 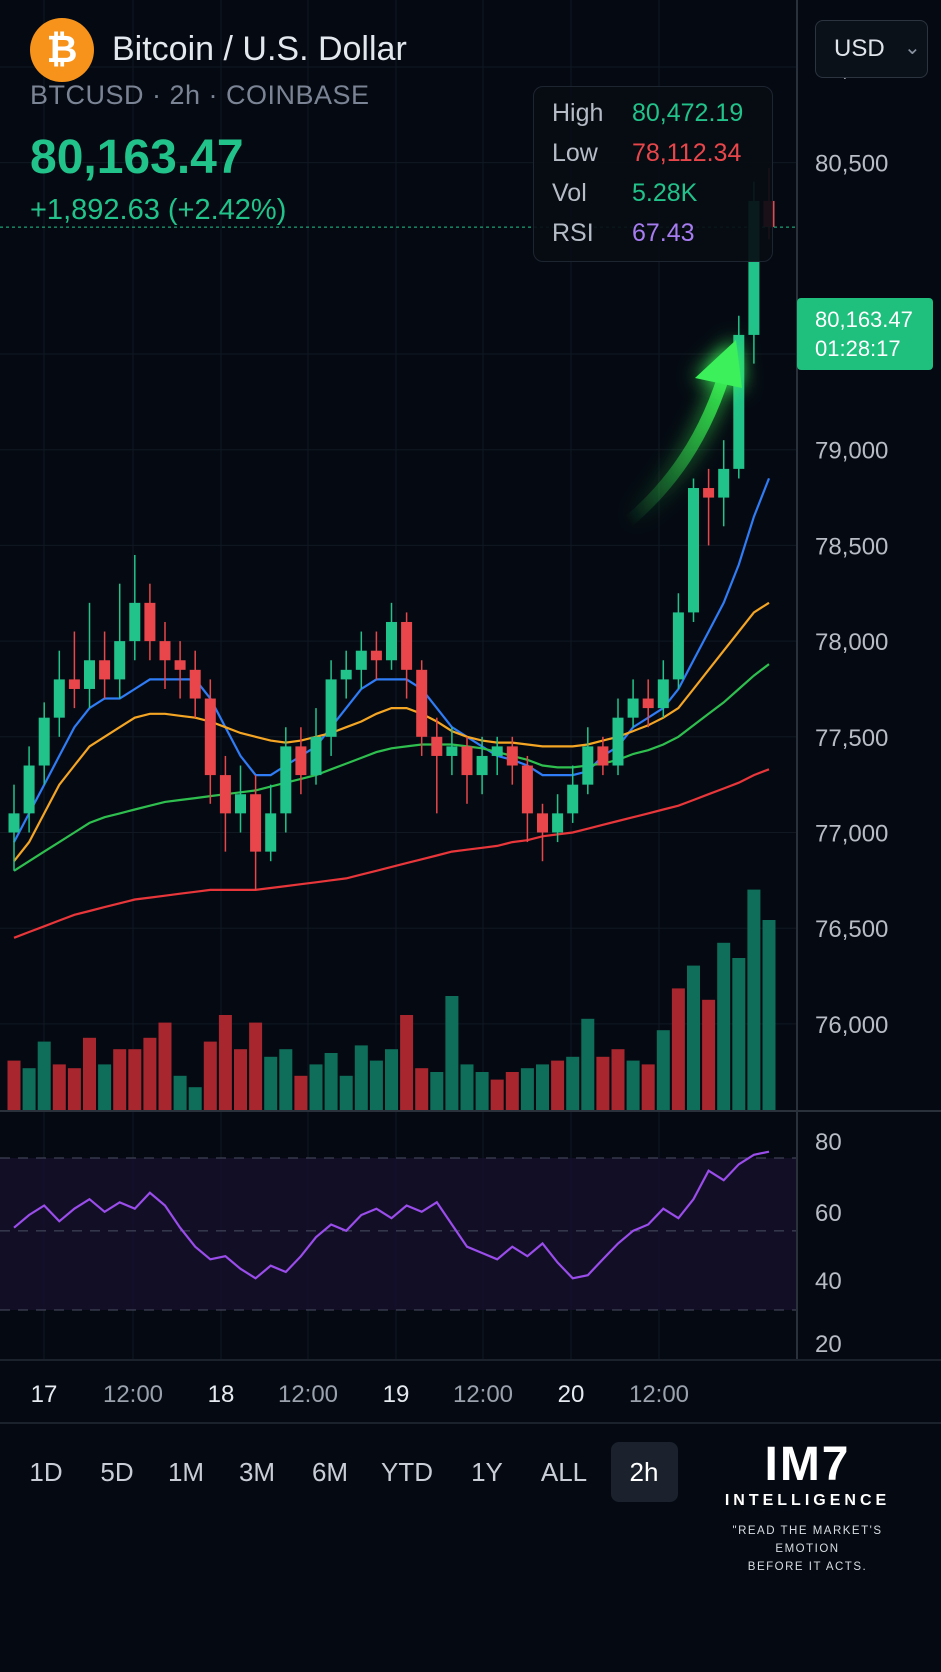 What do you see at coordinates (851, 929) in the screenshot?
I see `price-axis-label: 76,500` at bounding box center [851, 929].